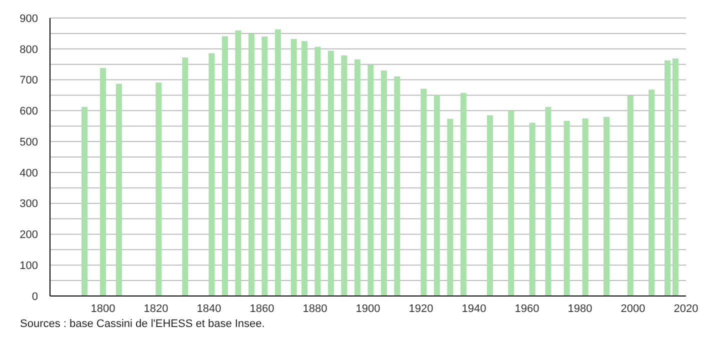  I want to click on x-tick-label: 1880, so click(315, 308).